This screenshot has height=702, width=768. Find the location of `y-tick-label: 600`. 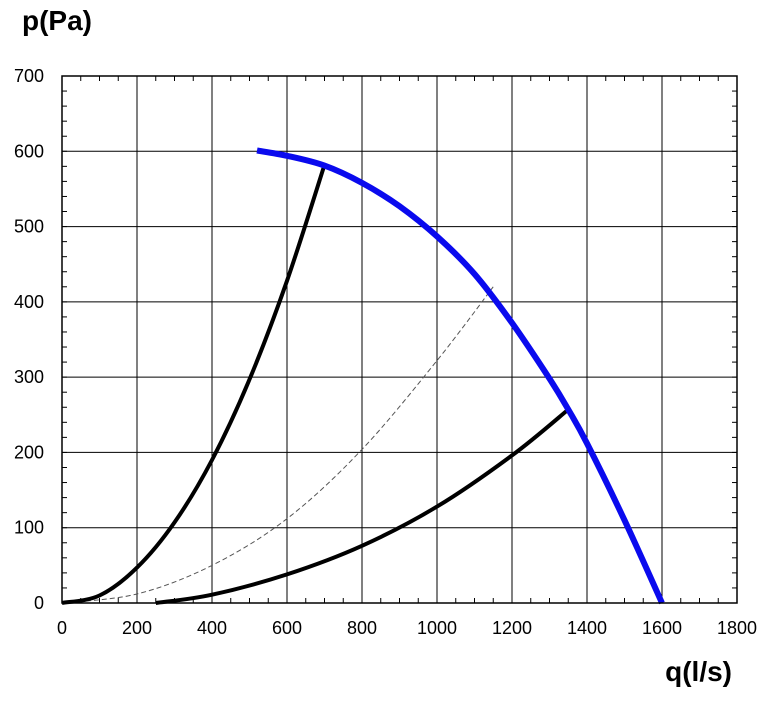

y-tick-label: 600 is located at coordinates (29, 151).